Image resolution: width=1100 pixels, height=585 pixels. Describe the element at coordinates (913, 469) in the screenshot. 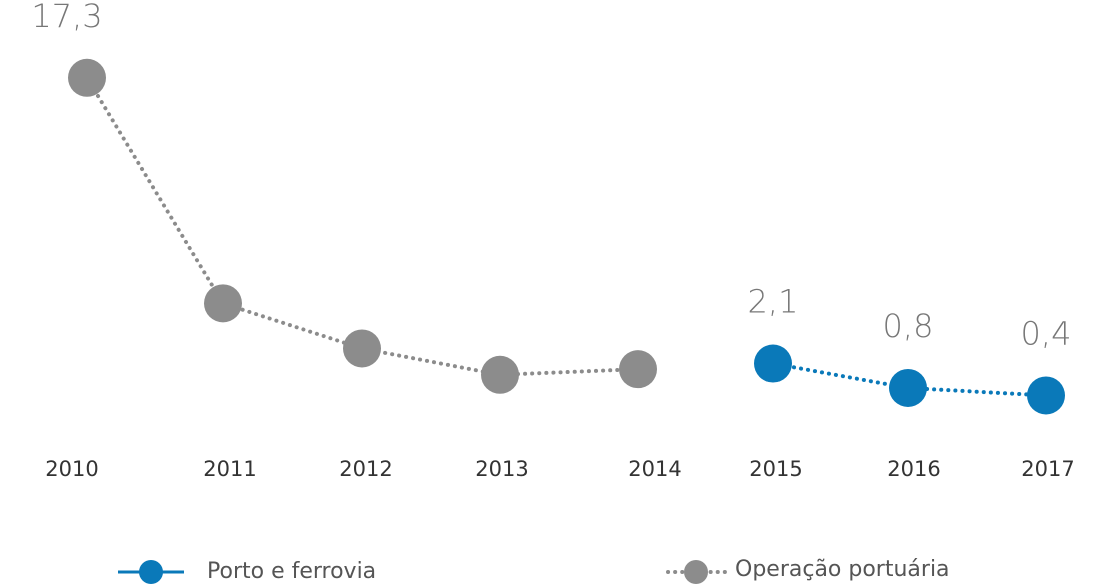

I see `x-tick-label: 2016` at that location.